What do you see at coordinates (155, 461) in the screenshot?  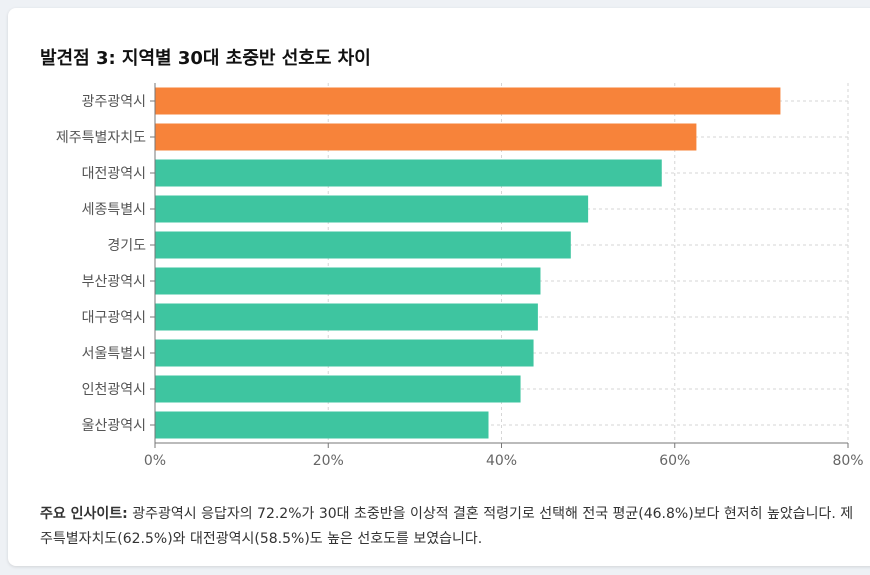 I see `x-tick-label: 0%` at bounding box center [155, 461].